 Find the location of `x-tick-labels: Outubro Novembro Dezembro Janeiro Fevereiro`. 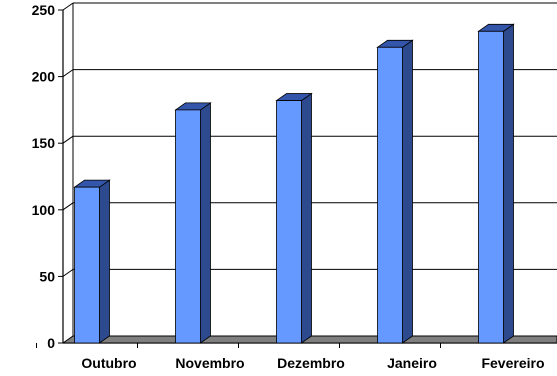

x-tick-labels: Outubro Novembro Dezembro Janeiro Fevereiro is located at coordinates (312, 363).